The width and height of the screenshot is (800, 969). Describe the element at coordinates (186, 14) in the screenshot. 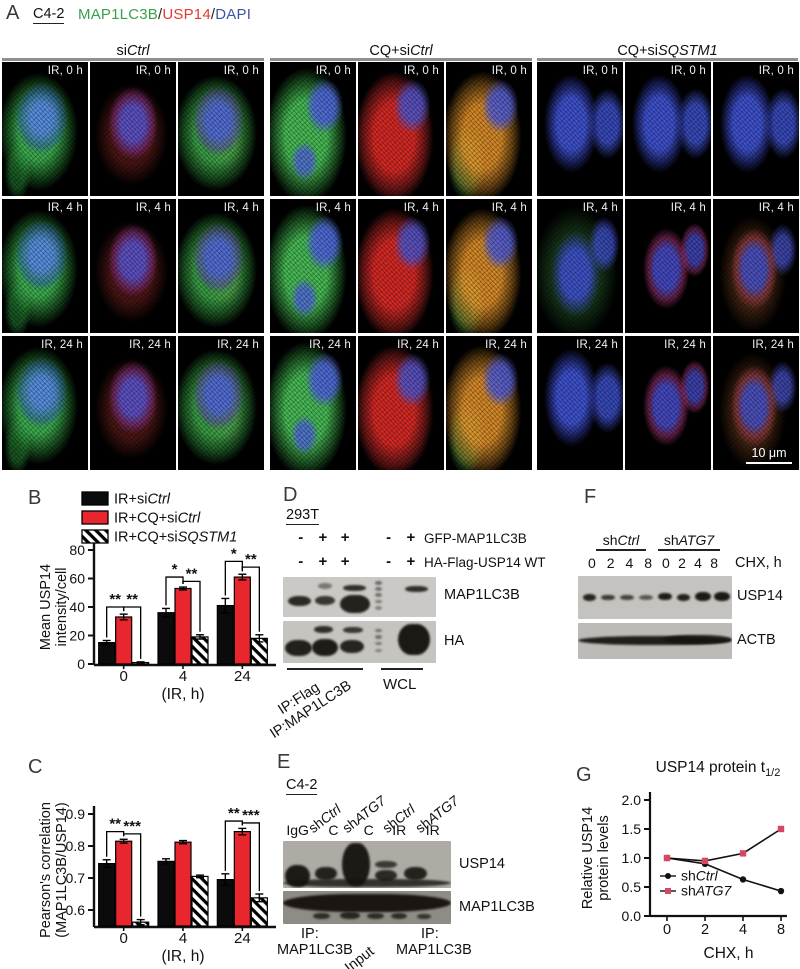

I see `title-part: USP14` at that location.